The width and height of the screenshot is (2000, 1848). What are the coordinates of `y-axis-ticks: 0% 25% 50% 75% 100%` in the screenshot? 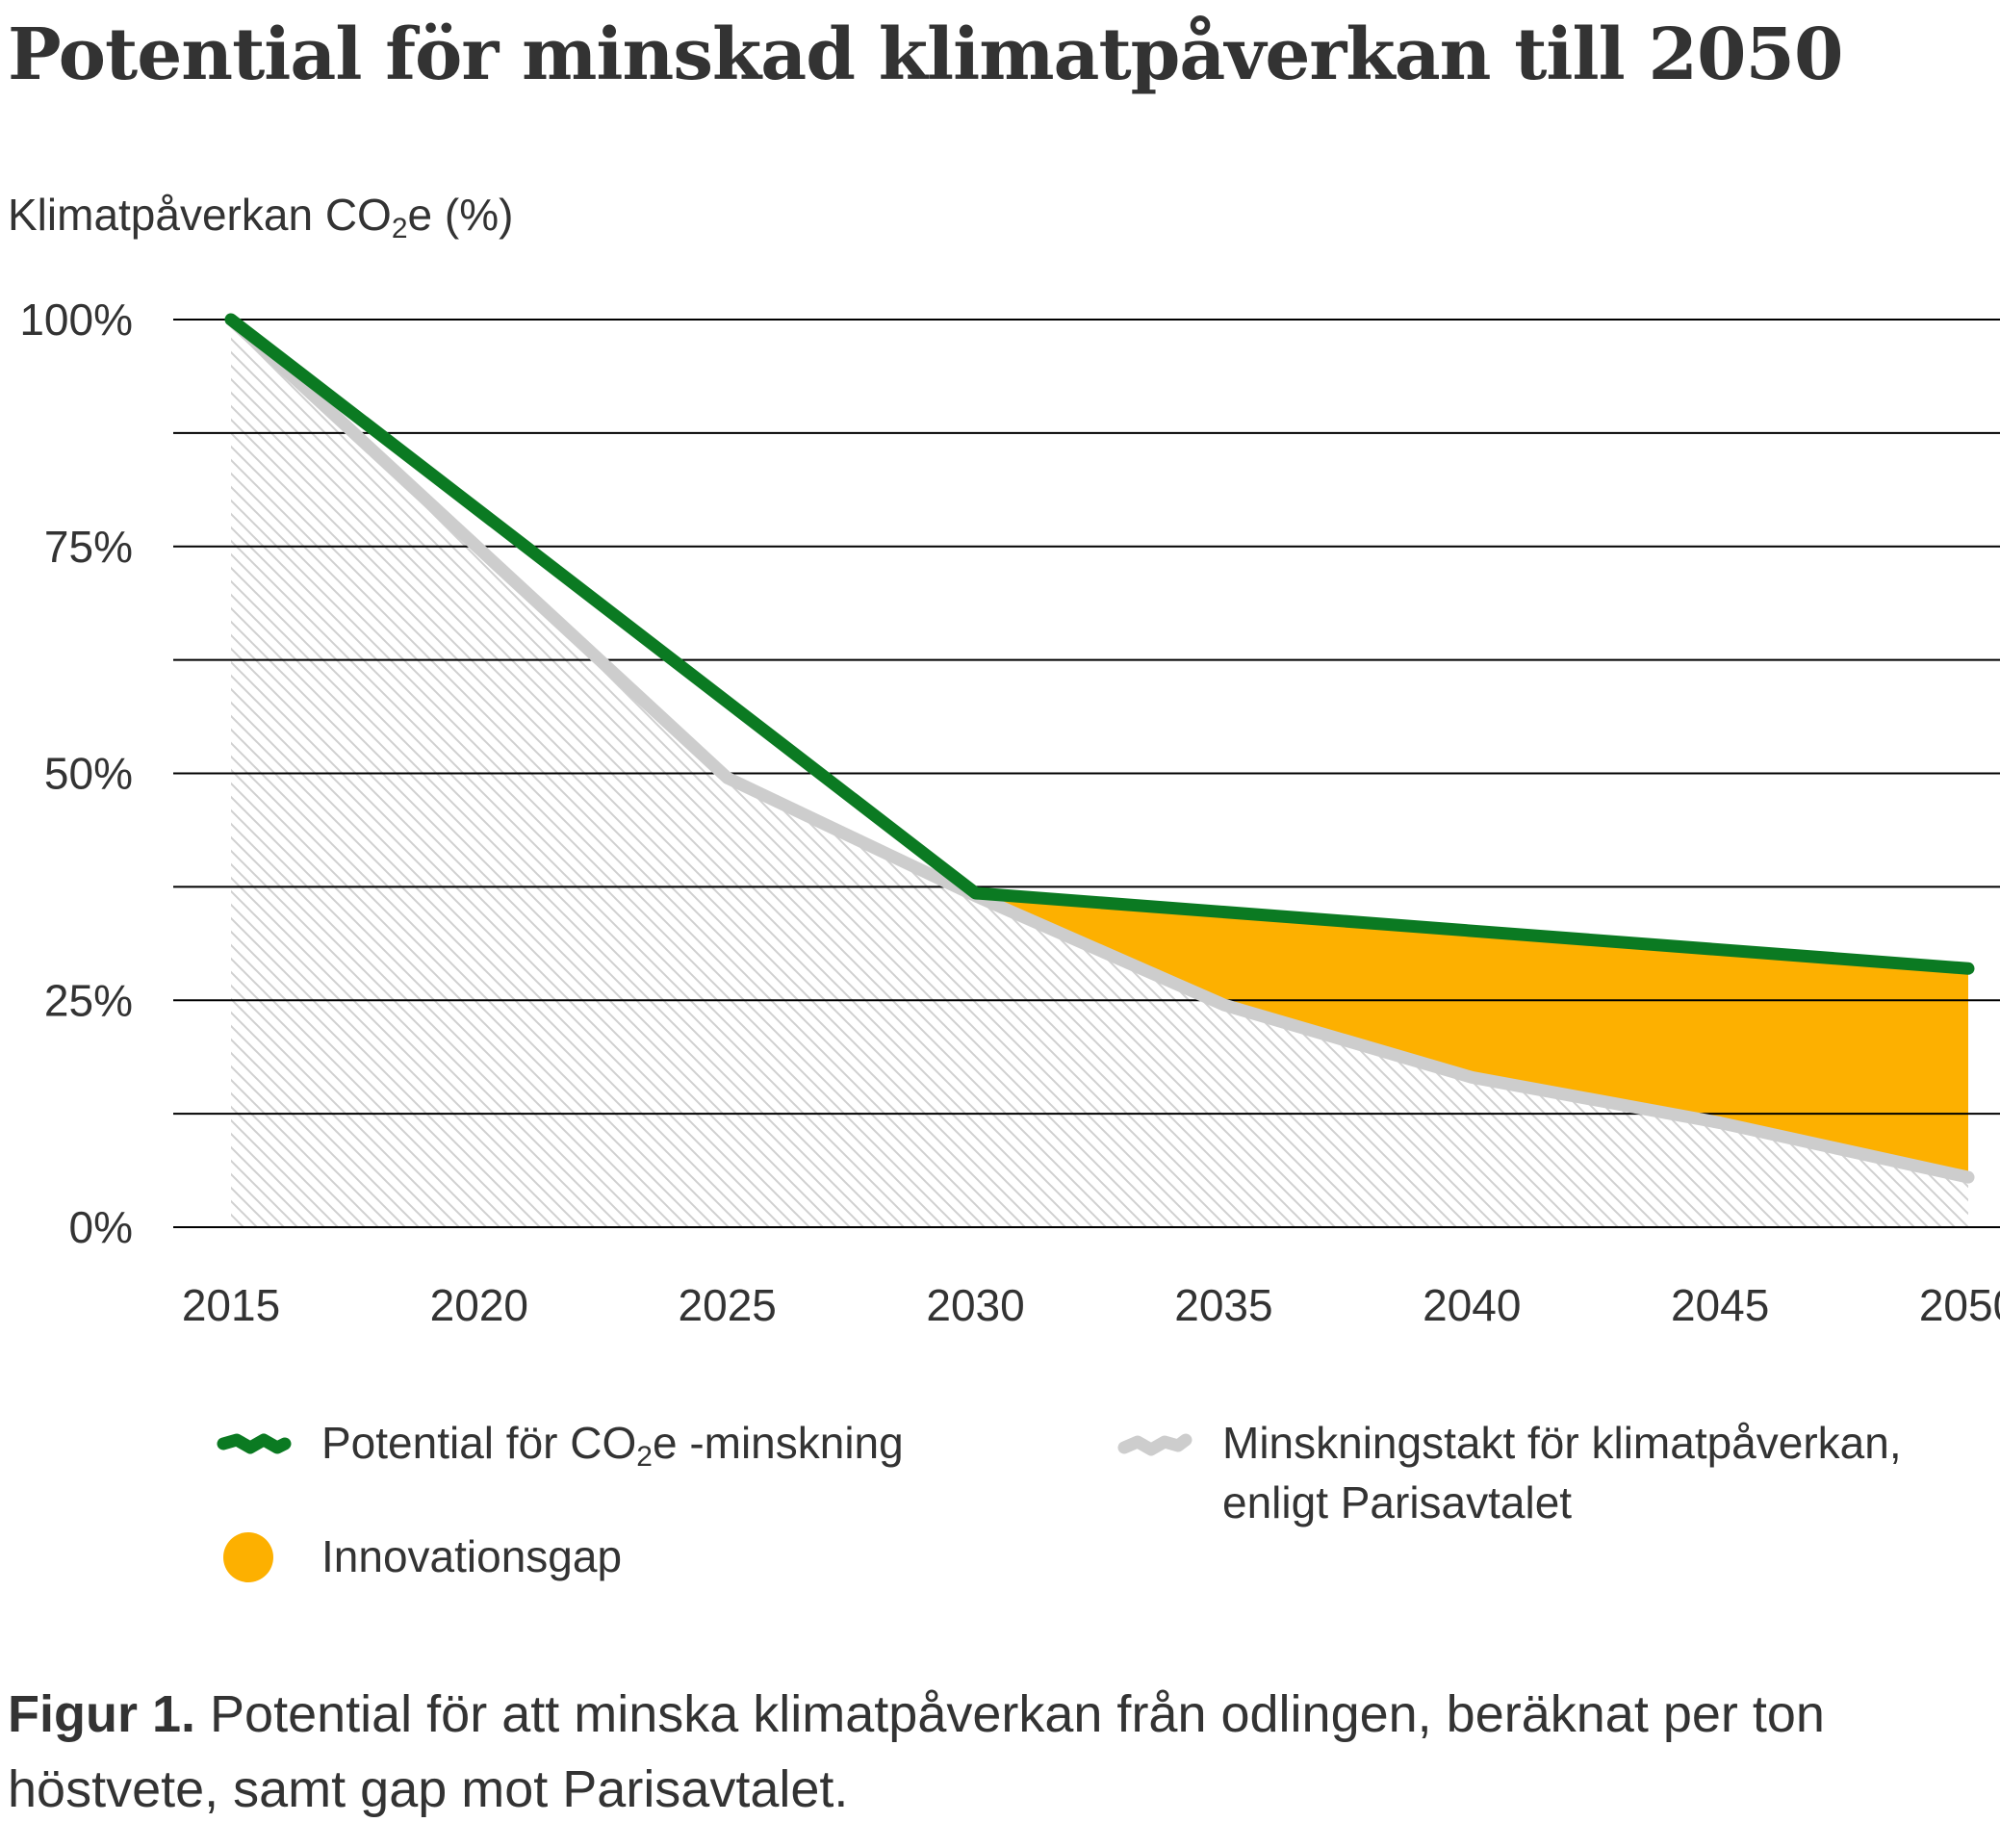 It's located at (76, 773).